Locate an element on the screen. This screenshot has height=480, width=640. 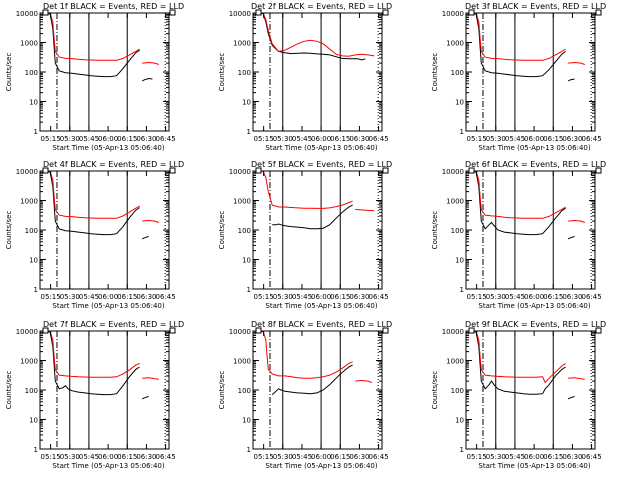
panel-title: Det 9f BLACK = Events, RED = LLD is located at coordinates (535, 324).